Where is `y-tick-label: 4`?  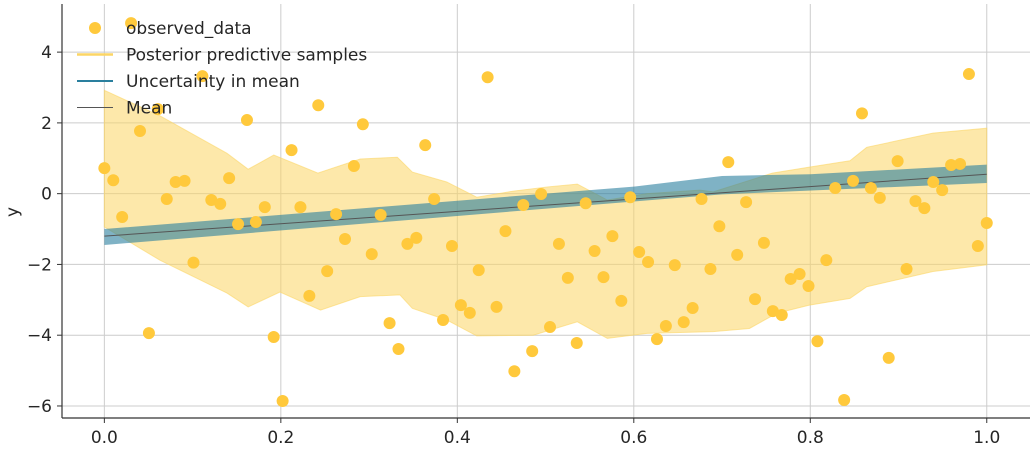
y-tick-label: 4 is located at coordinates (46, 53).